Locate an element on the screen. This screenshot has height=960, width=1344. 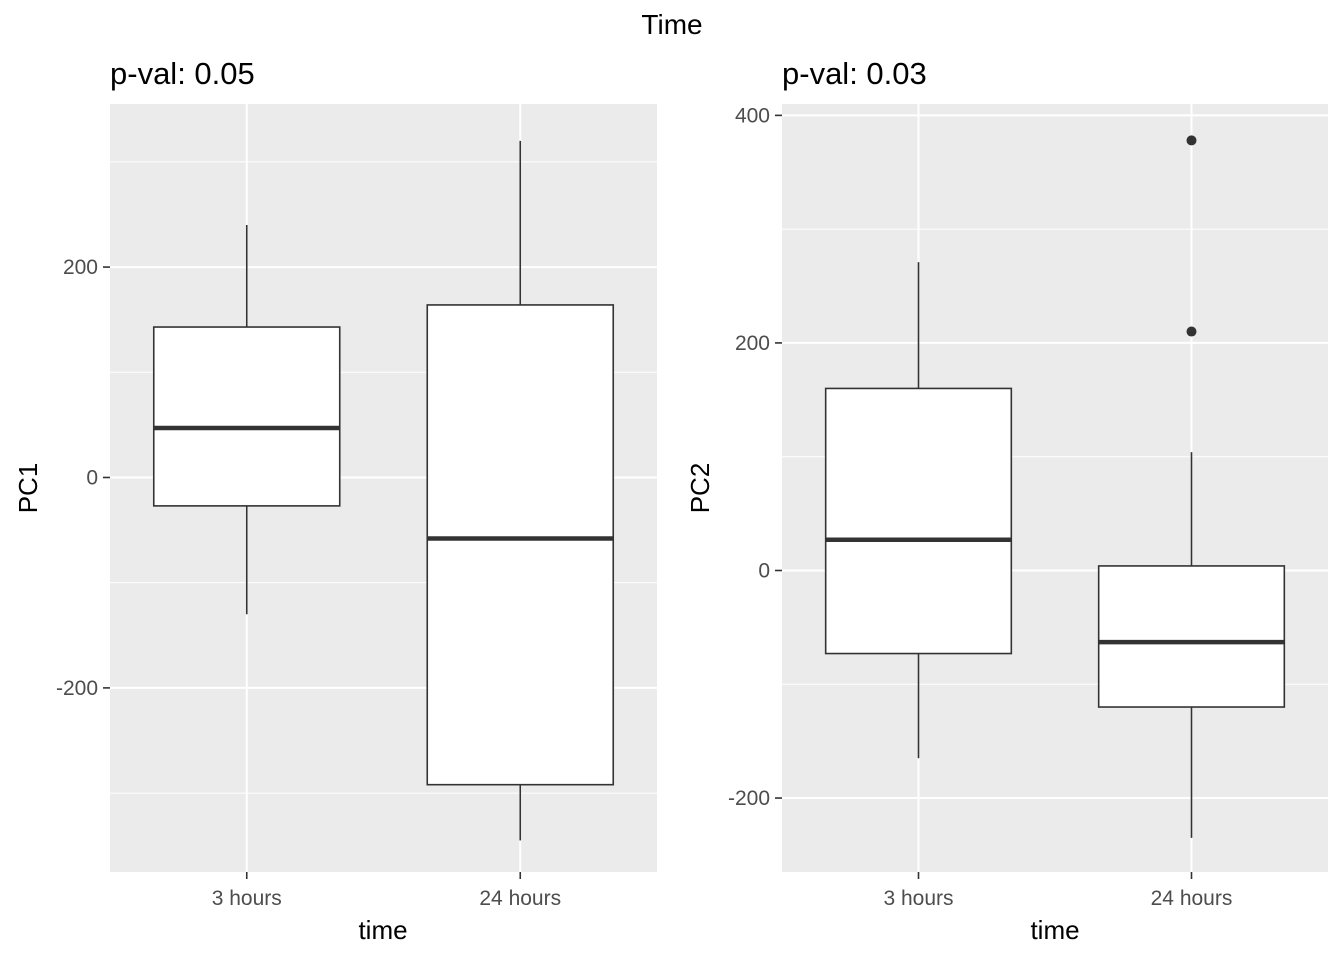
chart-title: p-val: 0.03 is located at coordinates (854, 73).